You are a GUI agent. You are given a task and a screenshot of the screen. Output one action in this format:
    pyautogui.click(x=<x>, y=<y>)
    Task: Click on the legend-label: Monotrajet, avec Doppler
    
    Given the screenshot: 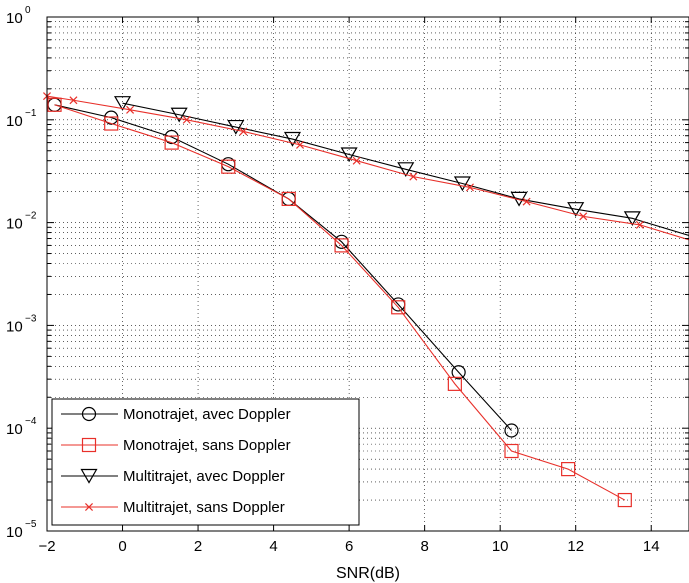 What is the action you would take?
    pyautogui.click(x=207, y=414)
    